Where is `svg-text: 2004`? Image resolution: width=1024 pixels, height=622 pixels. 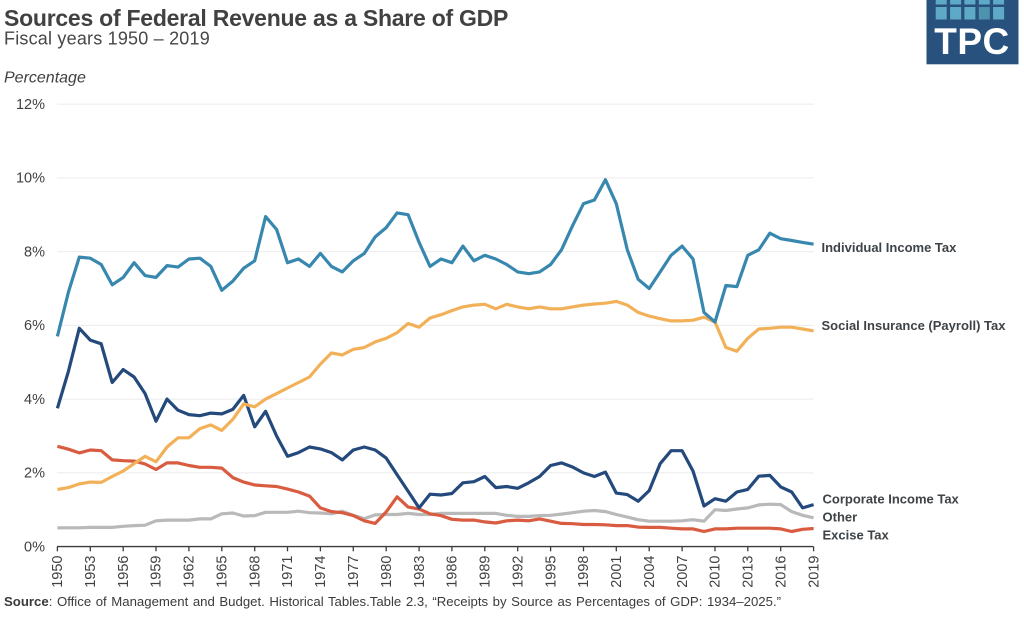 svg-text: 2004 is located at coordinates (650, 572).